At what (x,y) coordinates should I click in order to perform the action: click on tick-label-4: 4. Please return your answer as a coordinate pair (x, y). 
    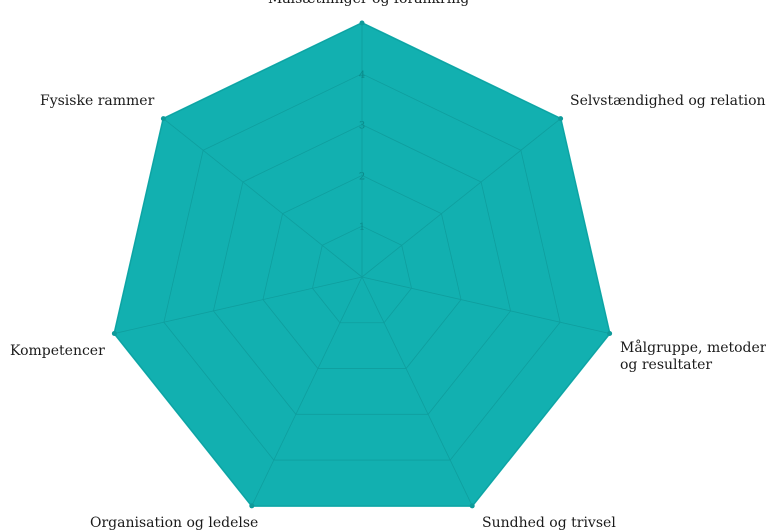
    Looking at the image, I should click on (362, 75).